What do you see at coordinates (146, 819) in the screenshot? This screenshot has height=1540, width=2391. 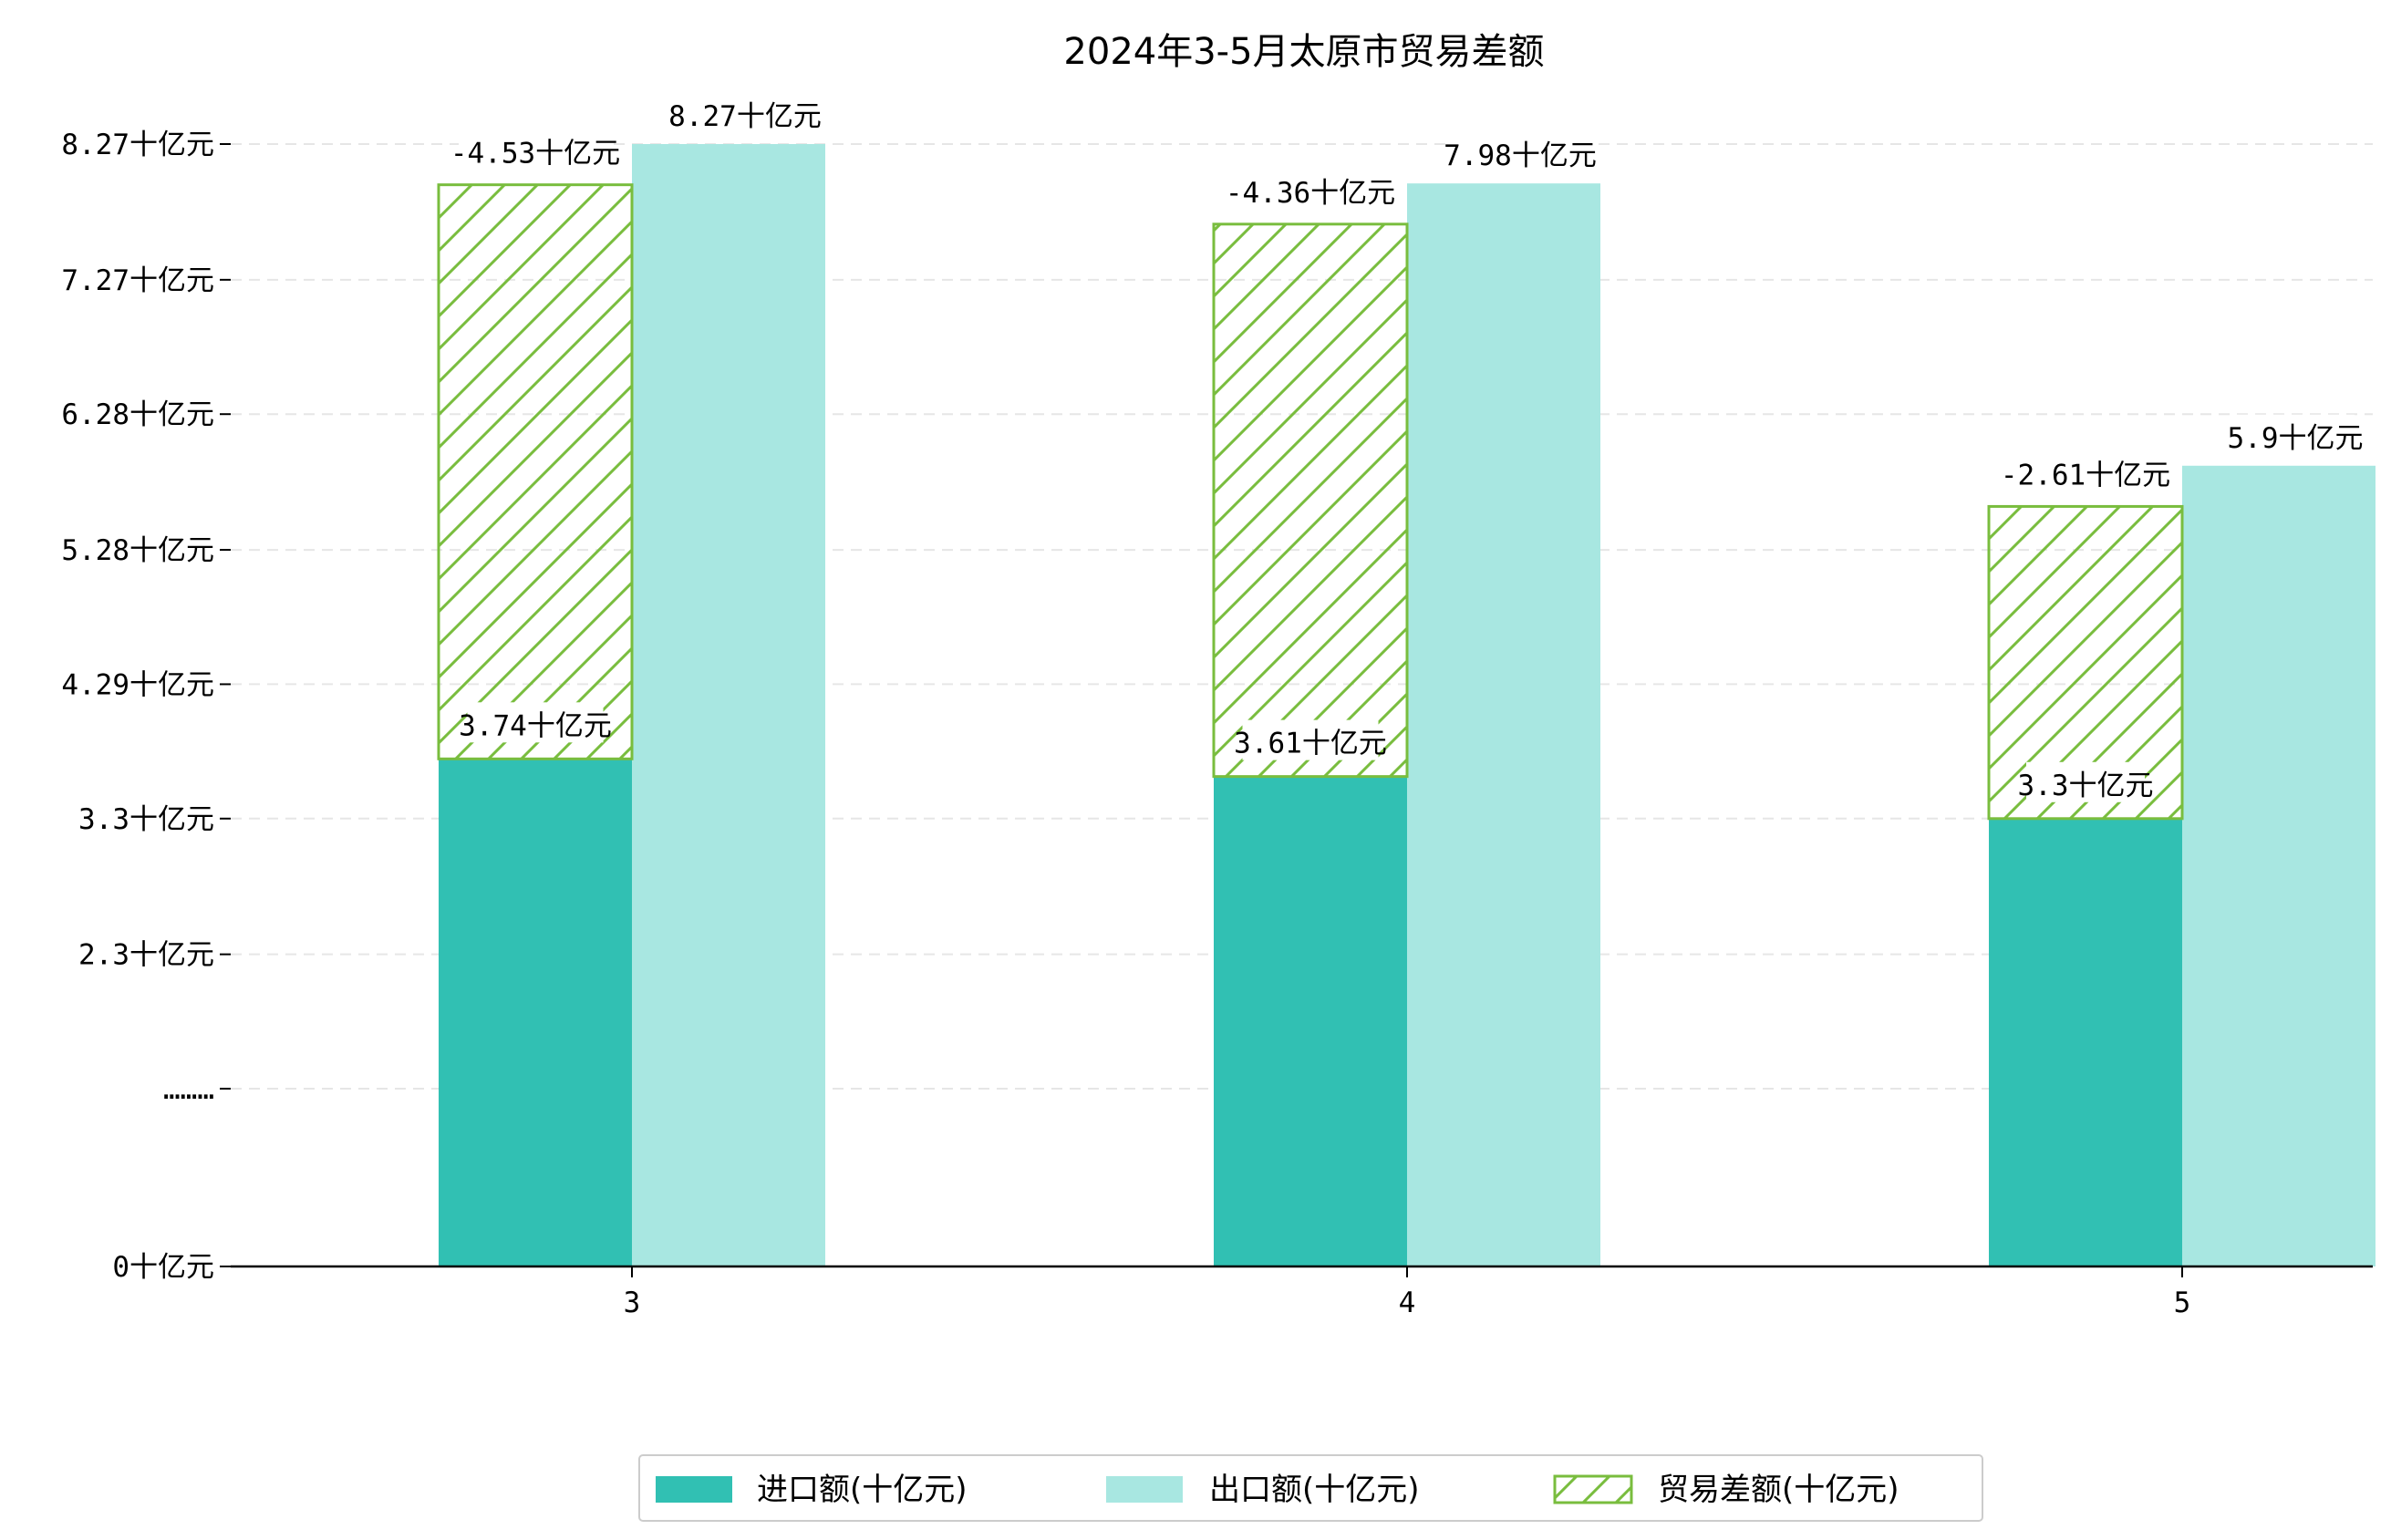 I see `y-tick-label: 3.3十亿元` at bounding box center [146, 819].